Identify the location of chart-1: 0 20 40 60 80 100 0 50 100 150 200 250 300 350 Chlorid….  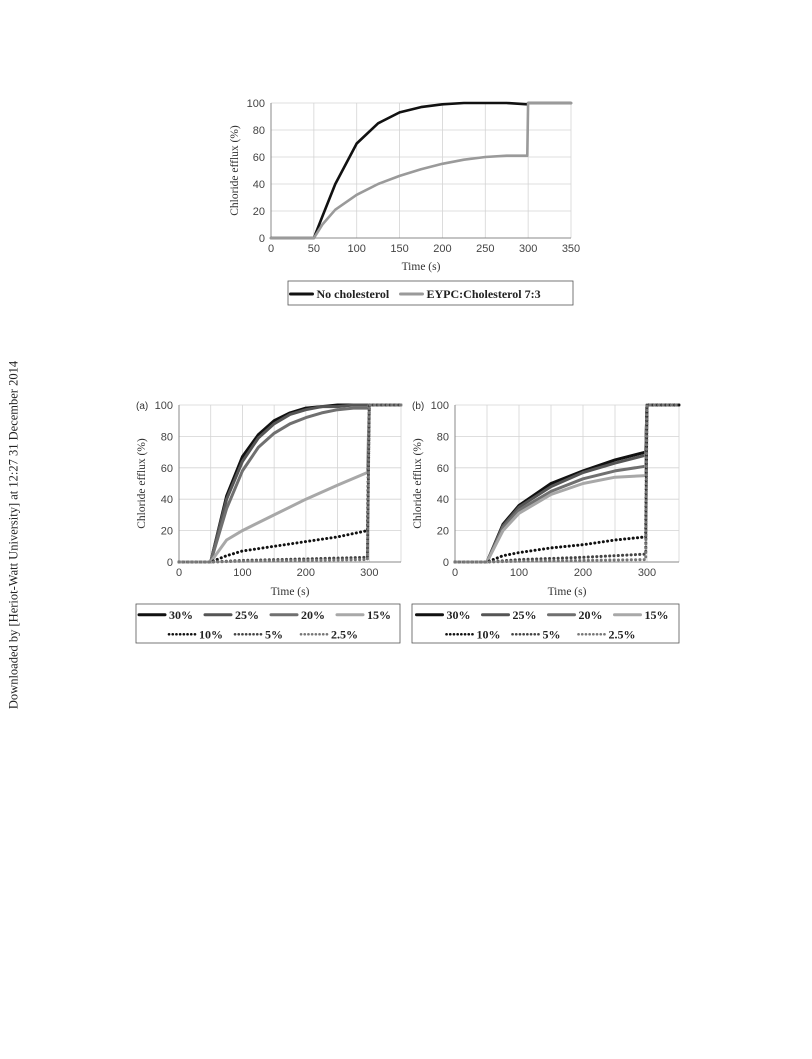
(404, 202).